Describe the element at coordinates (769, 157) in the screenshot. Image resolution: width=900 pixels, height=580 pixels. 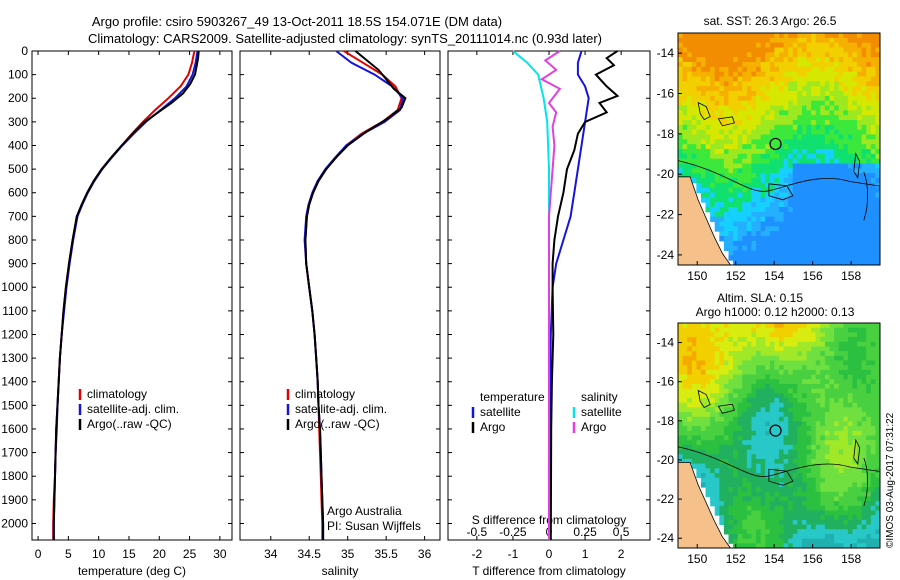
I see `map-sst_map: 150 152 154 156 158-14-16-18-20-22-24` at that location.